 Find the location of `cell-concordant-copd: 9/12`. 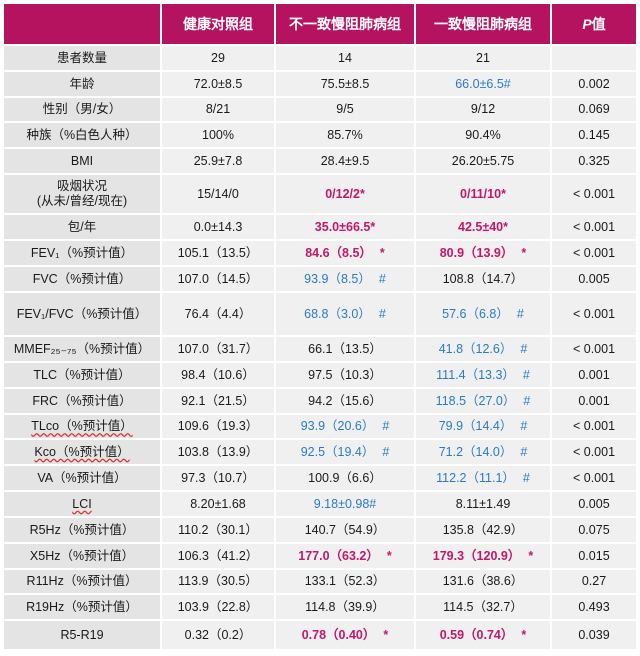

cell-concordant-copd: 9/12 is located at coordinates (483, 109).